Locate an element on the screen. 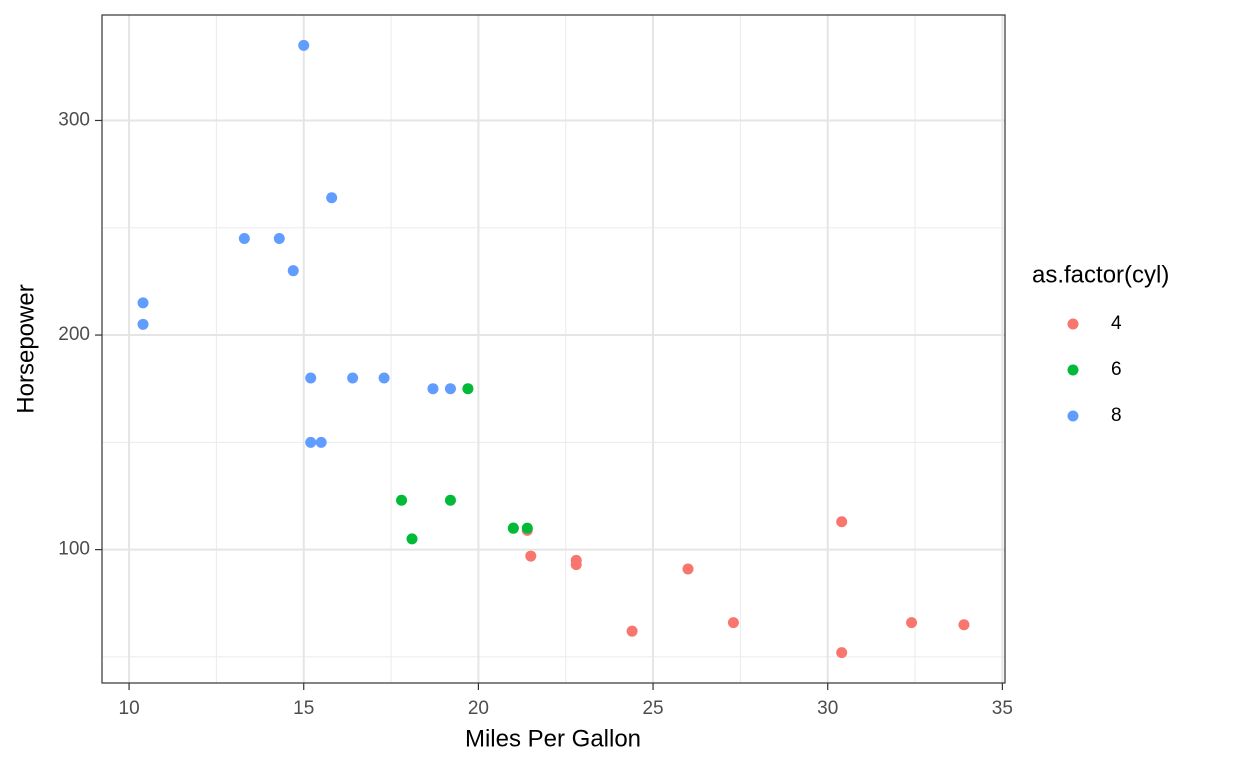 The image size is (1248, 768). y-axis-title: Horsepower is located at coordinates (25, 348).